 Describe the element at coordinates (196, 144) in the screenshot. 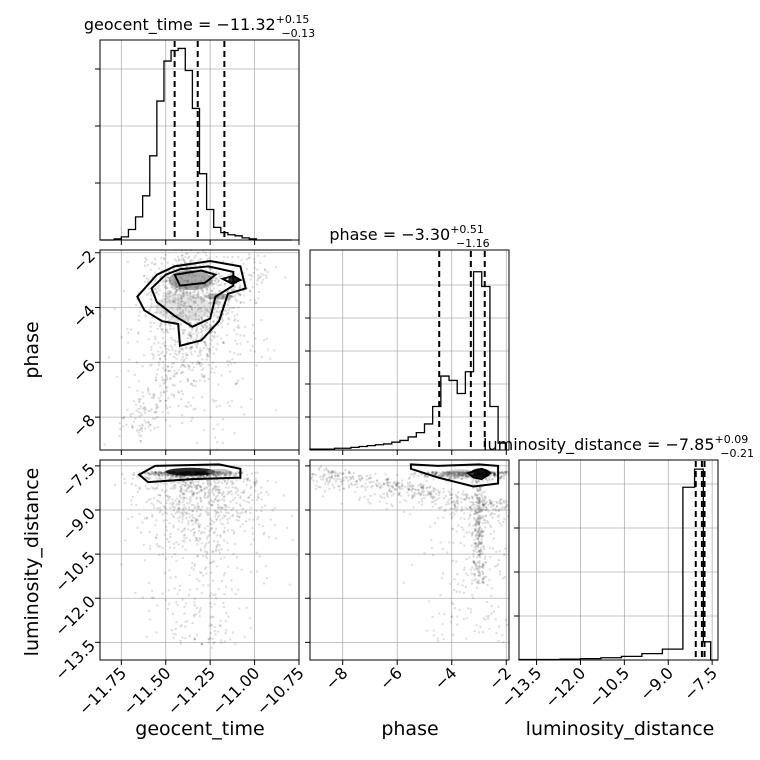

I see `histogram-step-geocent_time` at that location.